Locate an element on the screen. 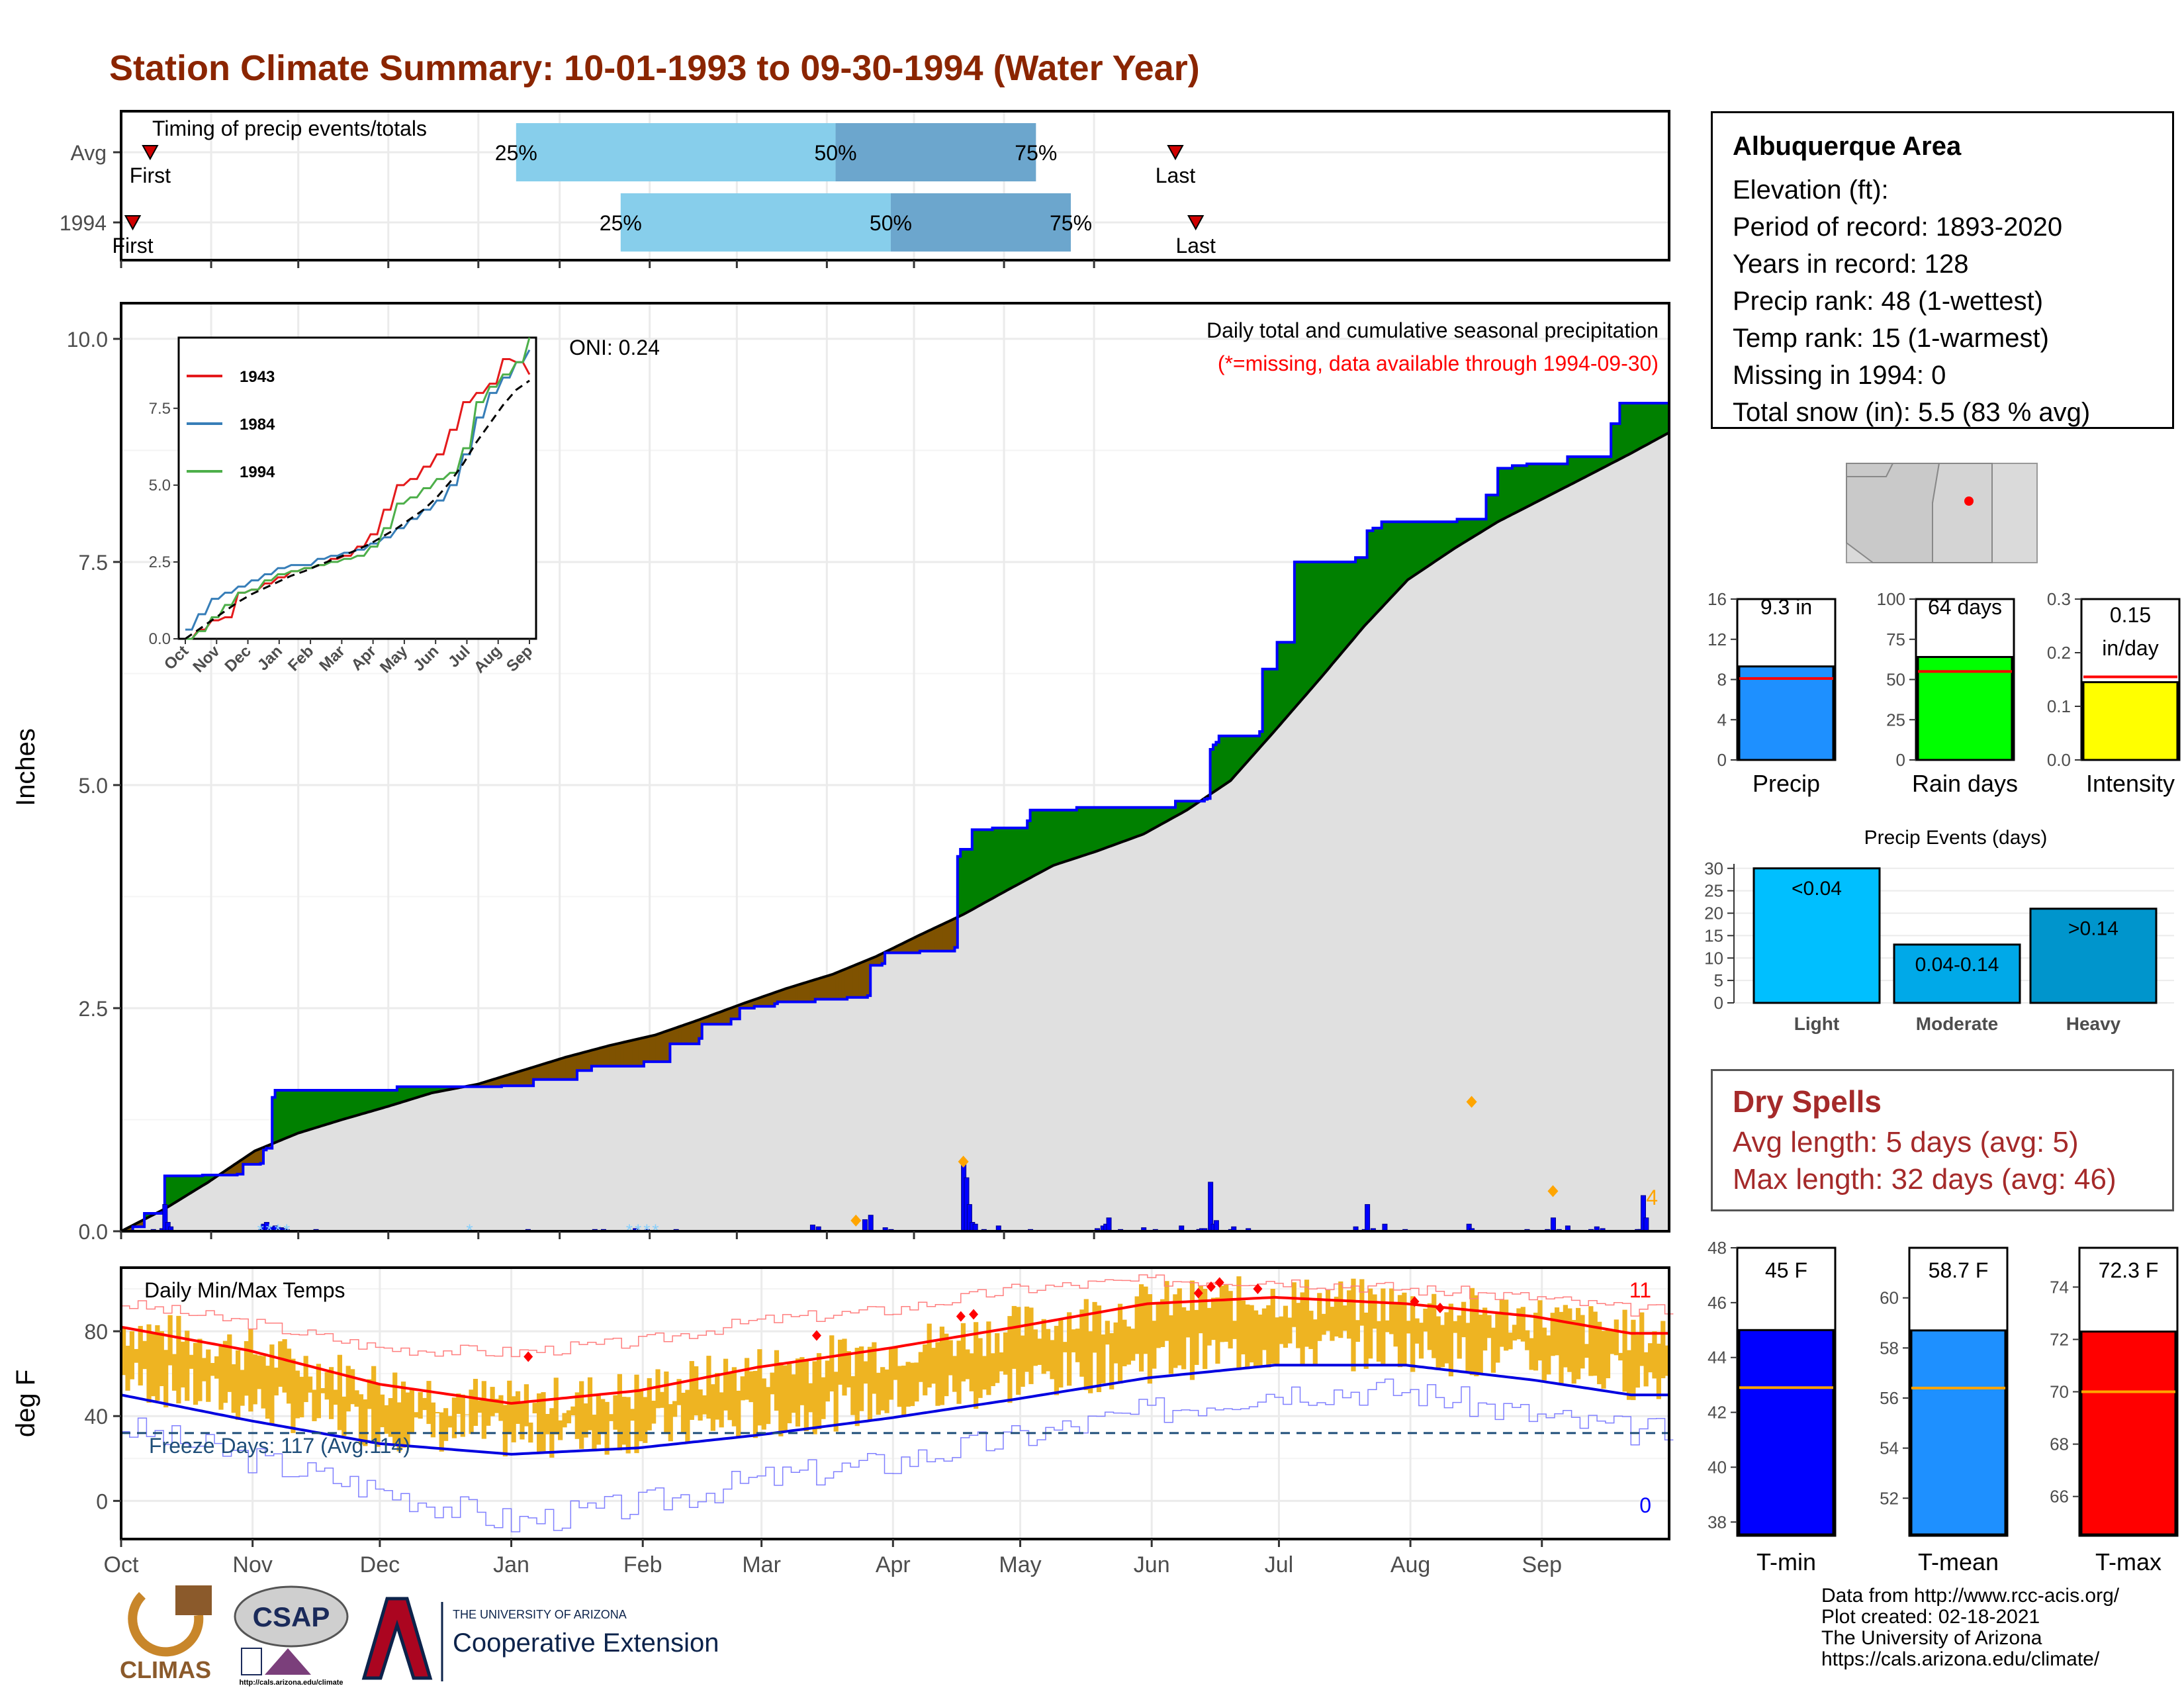 The width and height of the screenshot is (2184, 1688). summary-bar is located at coordinates (2130, 721).